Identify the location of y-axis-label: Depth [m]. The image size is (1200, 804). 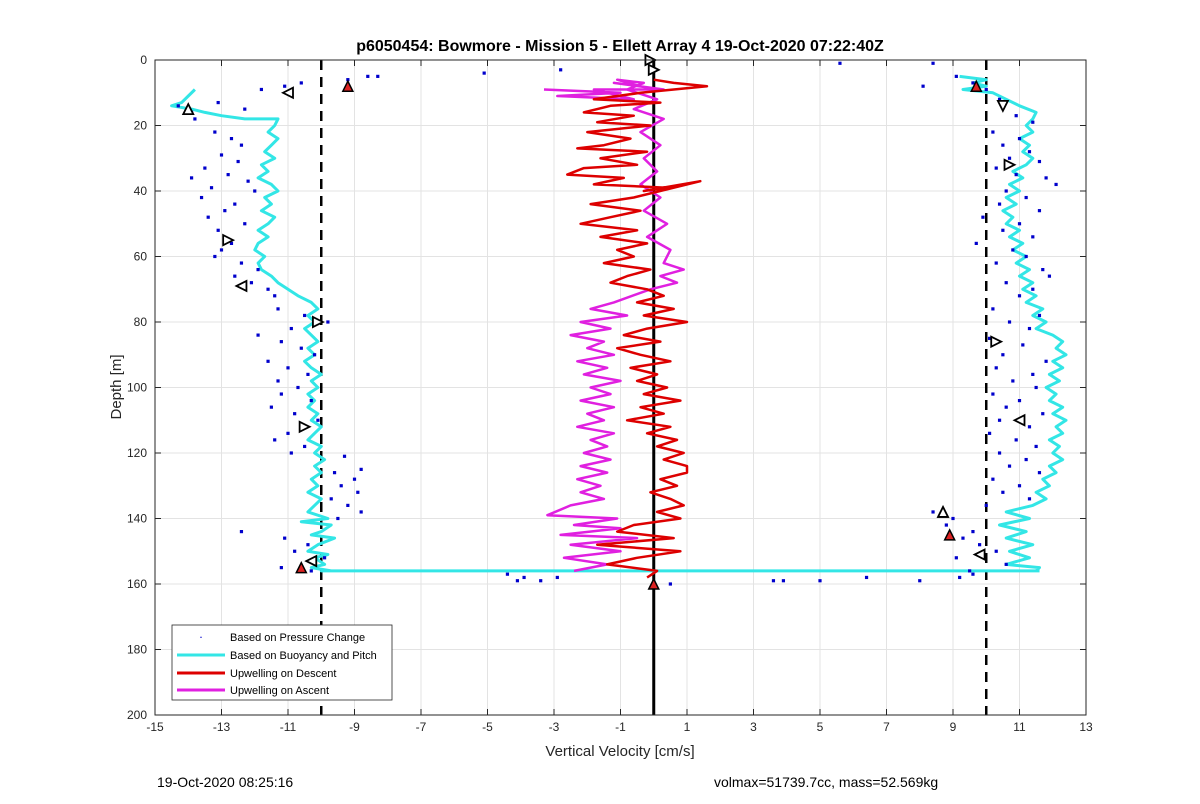
(116, 386).